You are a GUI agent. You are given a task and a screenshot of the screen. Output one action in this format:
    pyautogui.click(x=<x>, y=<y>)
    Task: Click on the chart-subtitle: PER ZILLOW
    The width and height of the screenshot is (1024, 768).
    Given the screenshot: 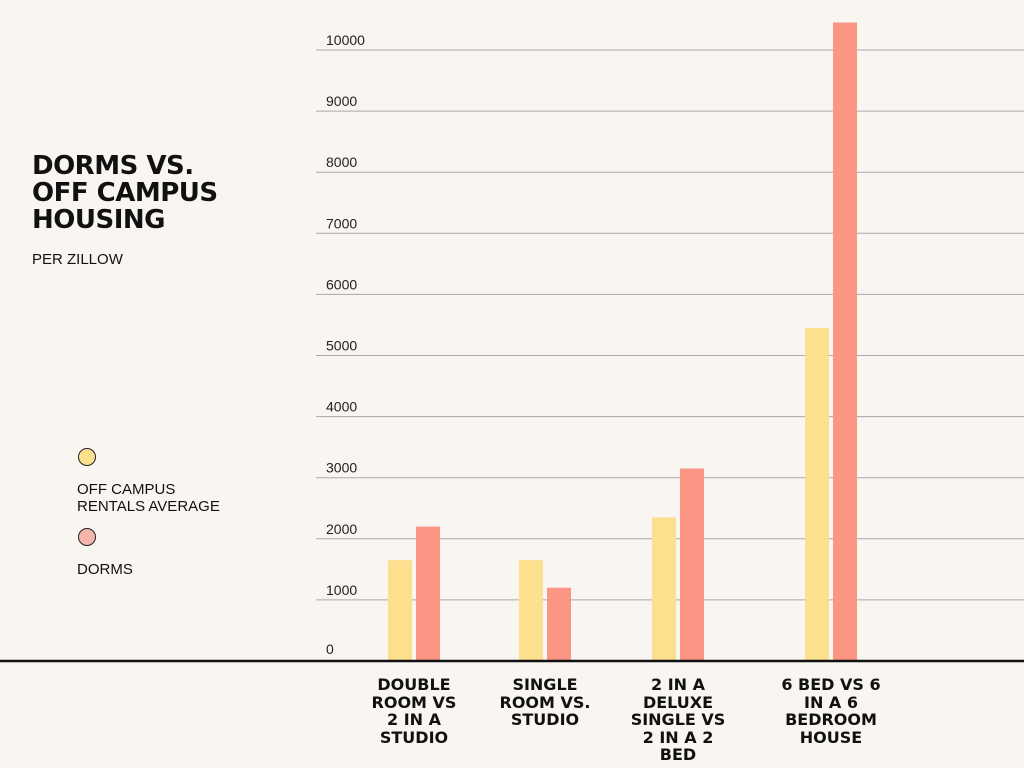 What is the action you would take?
    pyautogui.click(x=77, y=259)
    